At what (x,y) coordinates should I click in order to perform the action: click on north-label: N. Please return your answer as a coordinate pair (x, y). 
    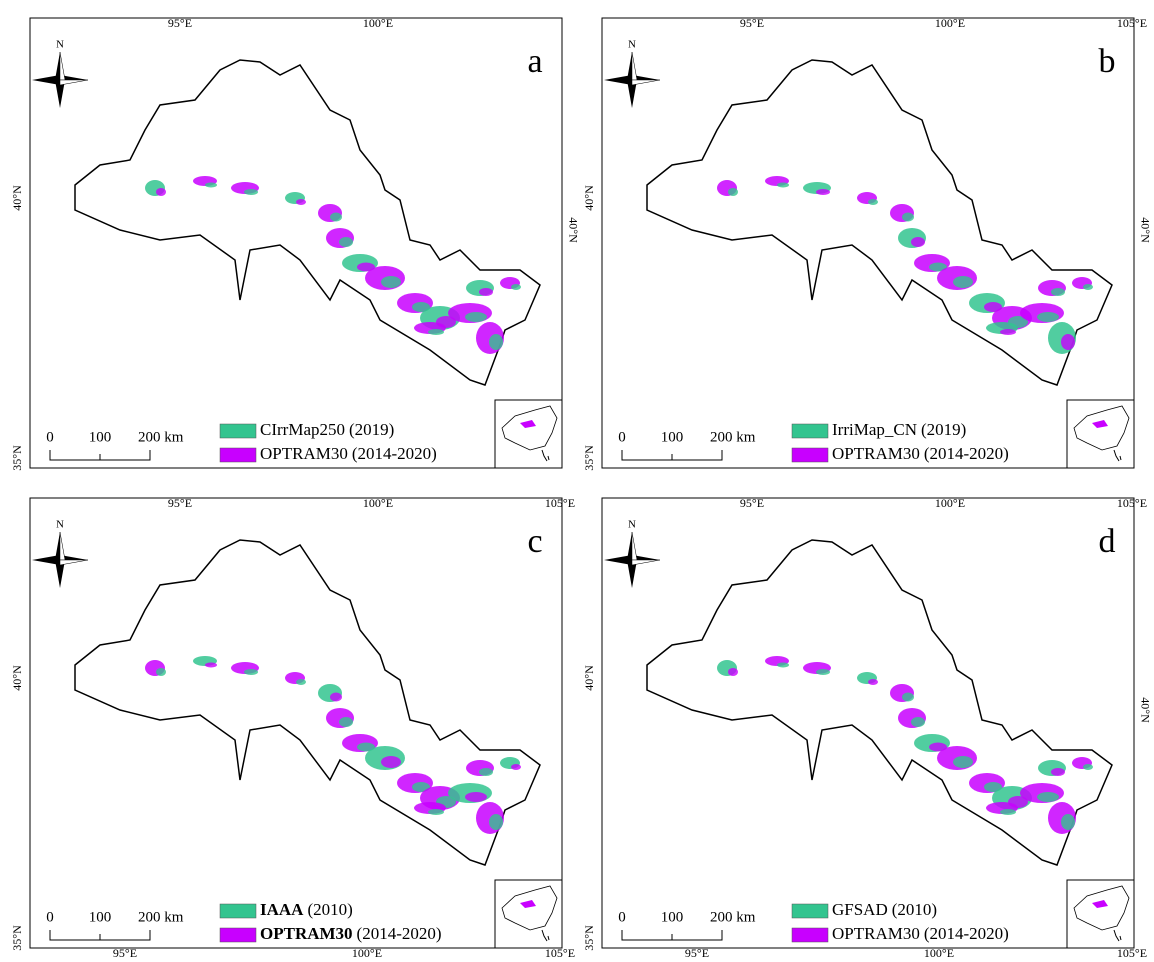
    Looking at the image, I should click on (60, 525).